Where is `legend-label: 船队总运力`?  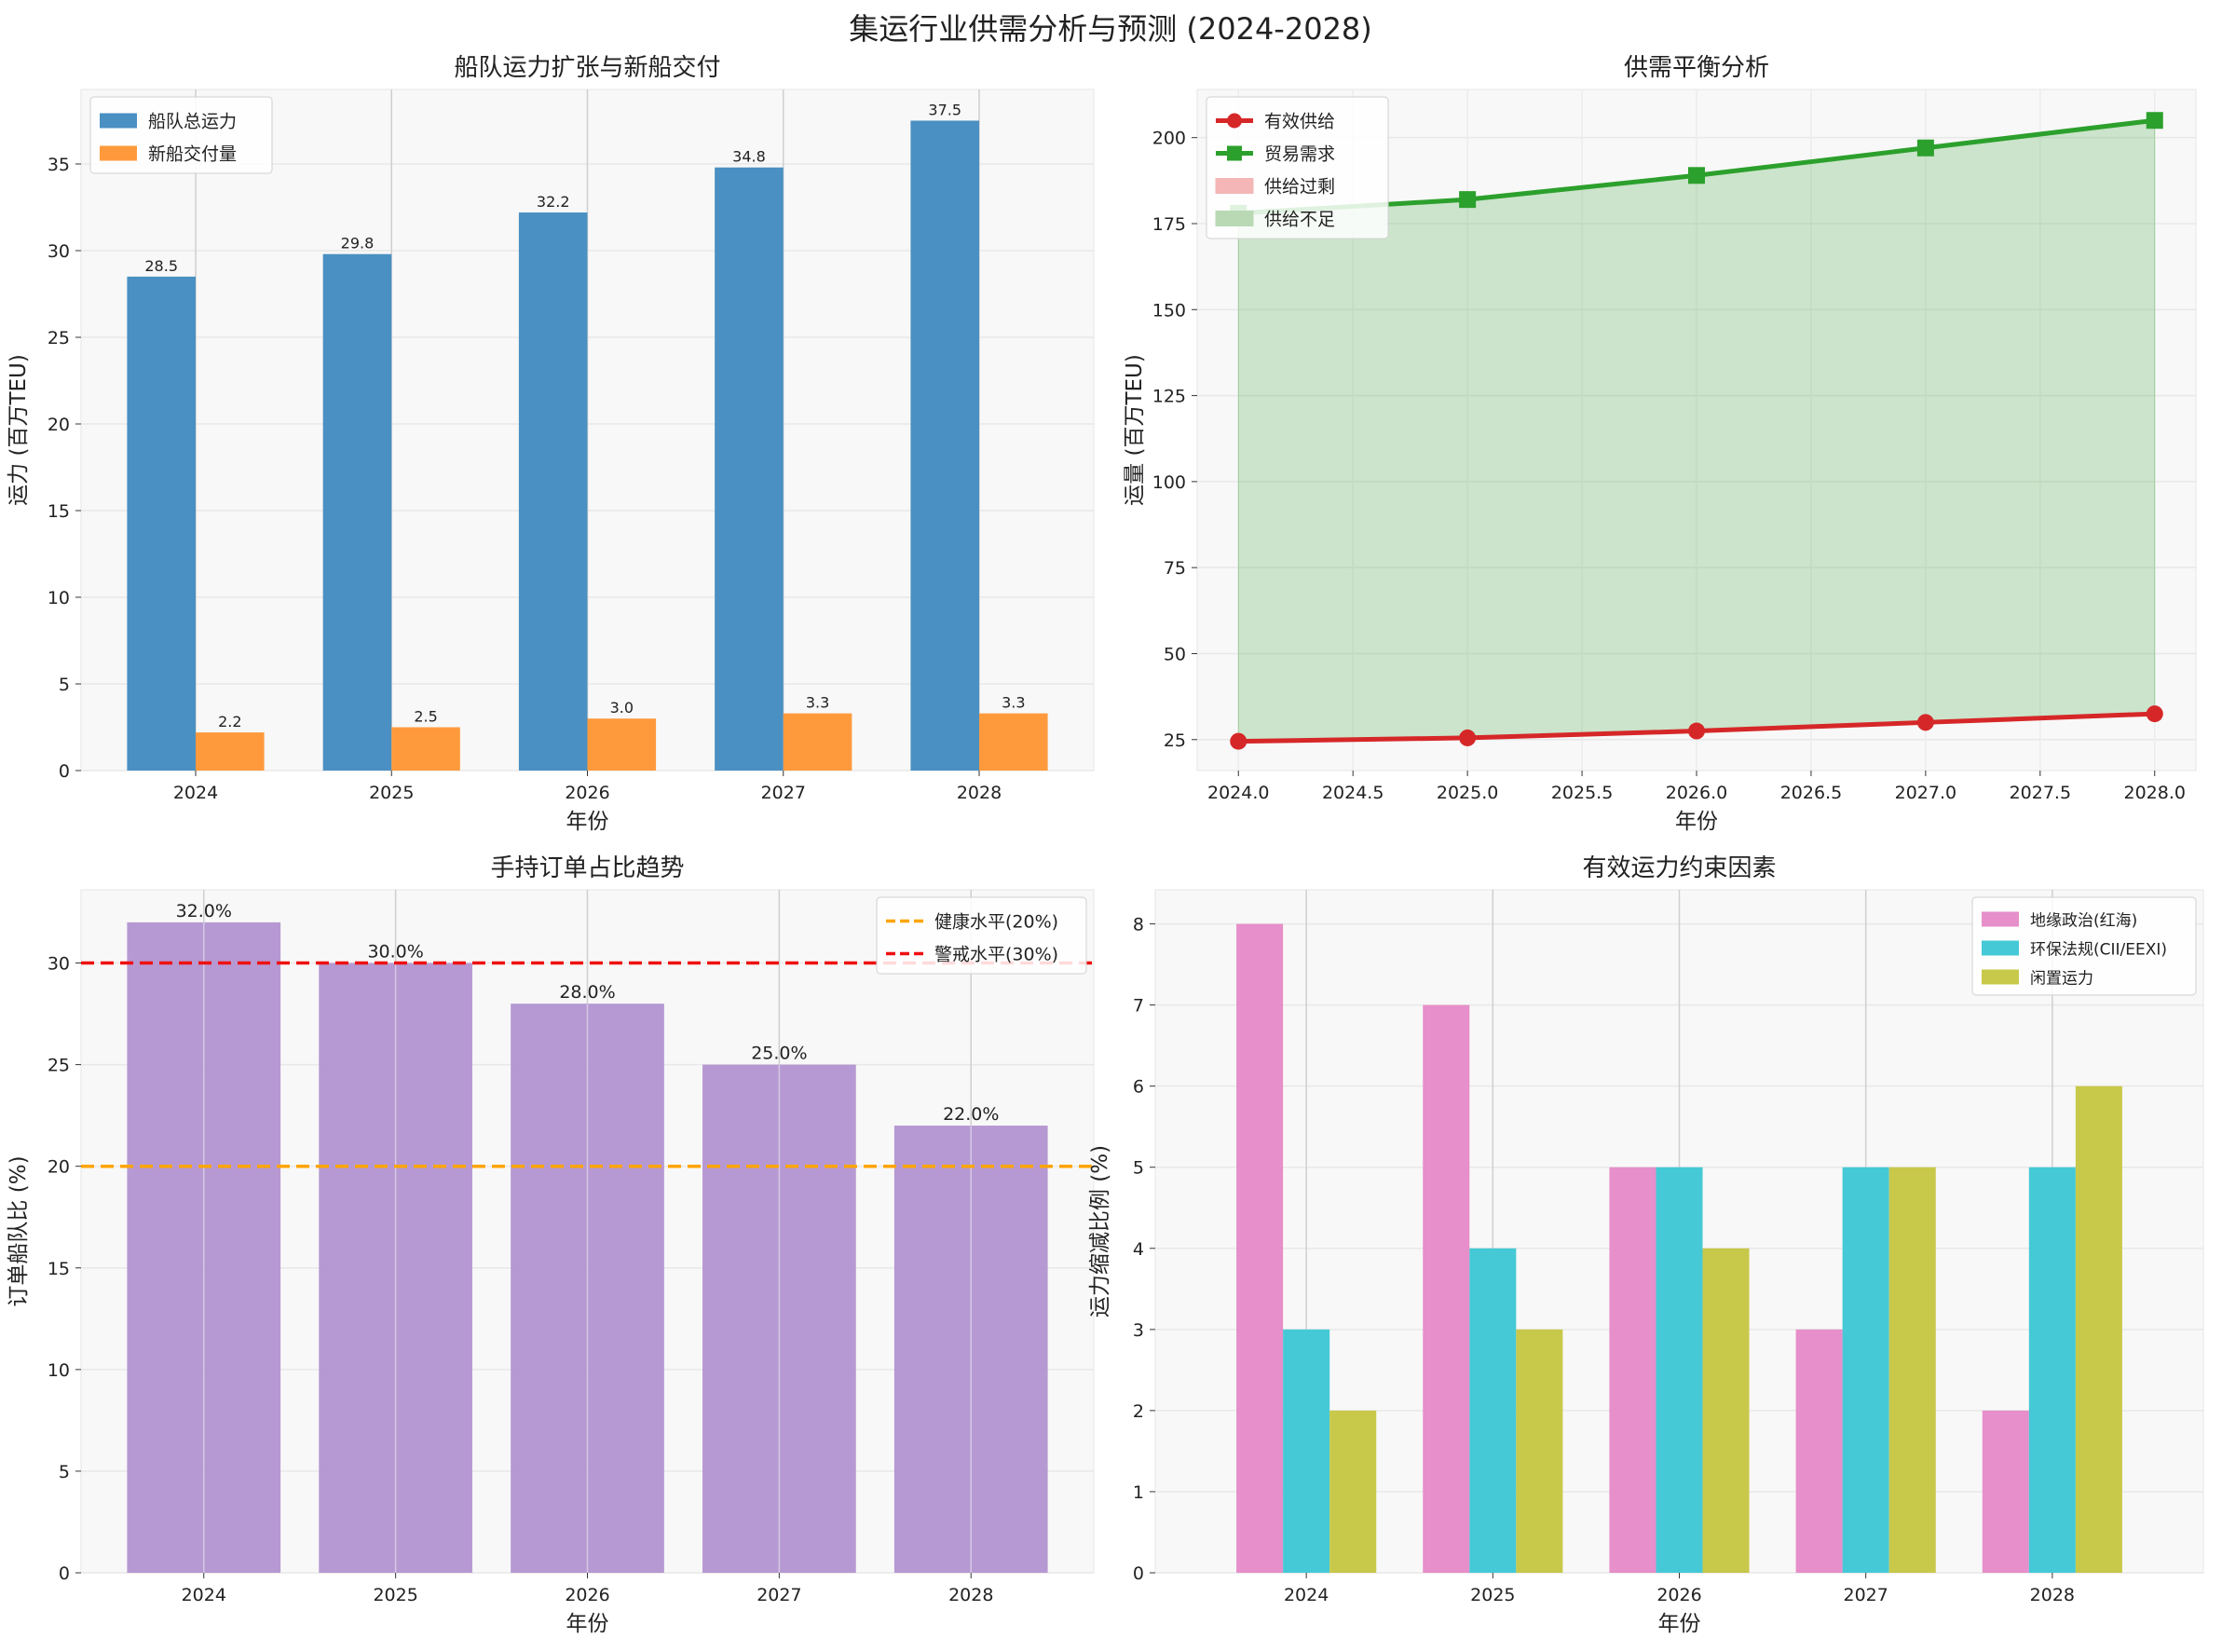 legend-label: 船队总运力 is located at coordinates (192, 122).